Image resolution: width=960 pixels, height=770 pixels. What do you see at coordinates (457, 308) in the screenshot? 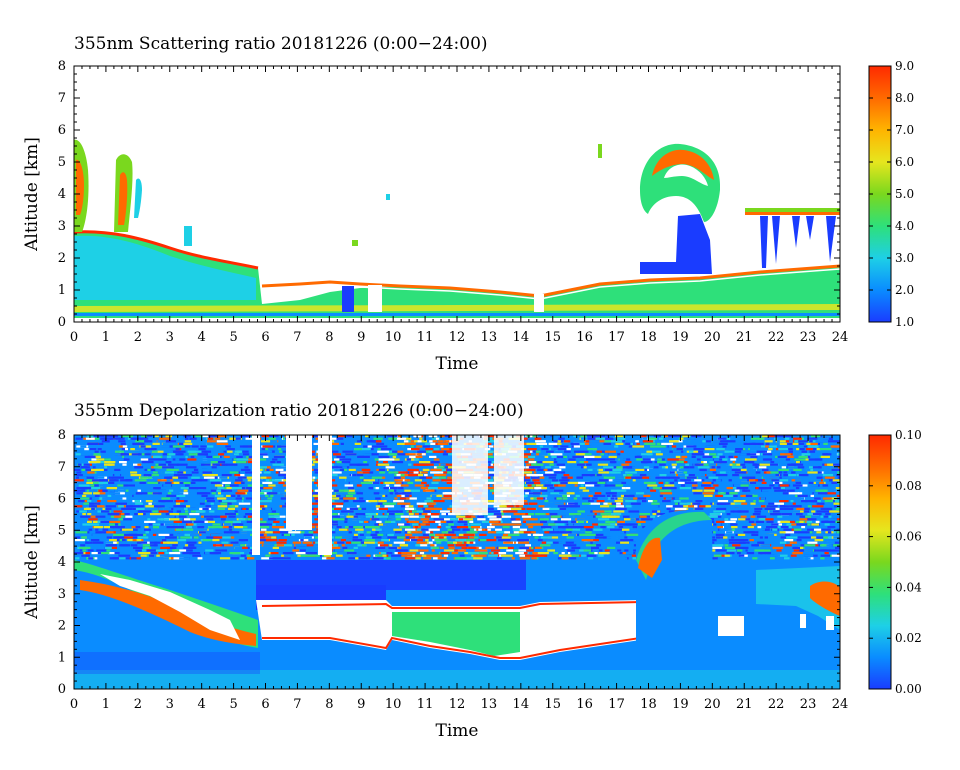
I see `surface-yellow-band` at bounding box center [457, 308].